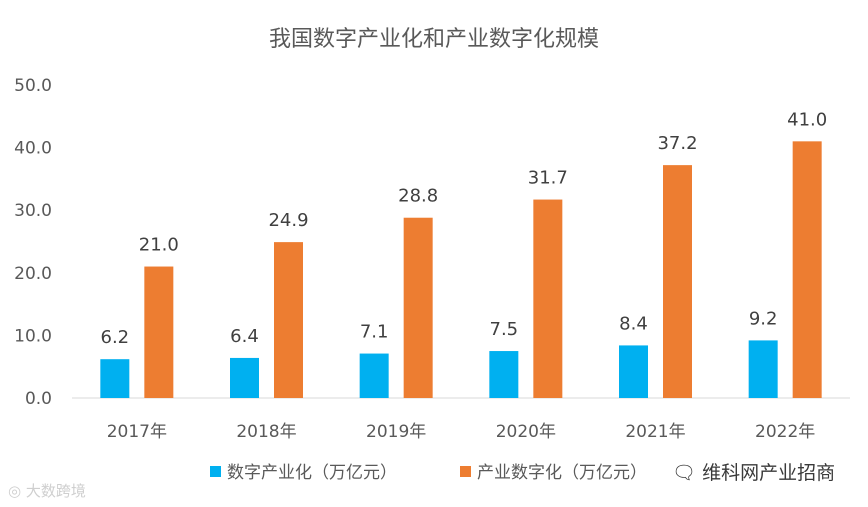 Image resolution: width=868 pixels, height=507 pixels. Describe the element at coordinates (504, 329) in the screenshot. I see `data-label: 7.5` at that location.